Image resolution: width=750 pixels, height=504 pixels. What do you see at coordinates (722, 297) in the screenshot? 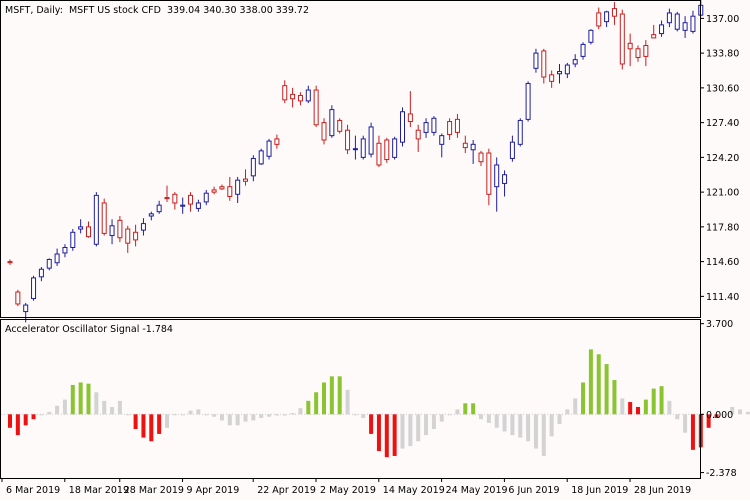
I see `price-tick-label: 111.40` at bounding box center [722, 297].